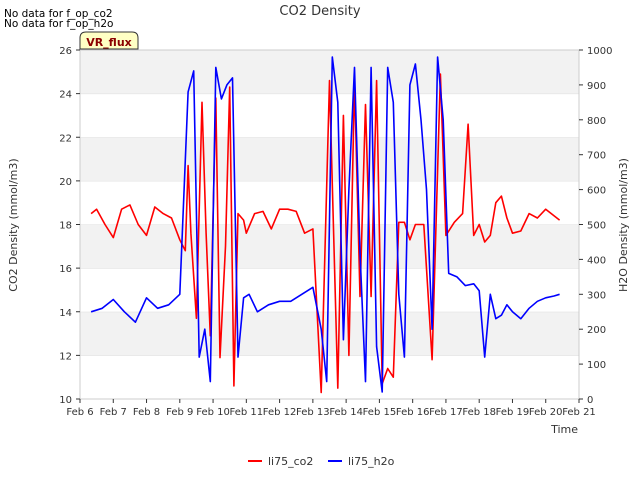  I want to click on y2-tick-label: 500, so click(596, 226).